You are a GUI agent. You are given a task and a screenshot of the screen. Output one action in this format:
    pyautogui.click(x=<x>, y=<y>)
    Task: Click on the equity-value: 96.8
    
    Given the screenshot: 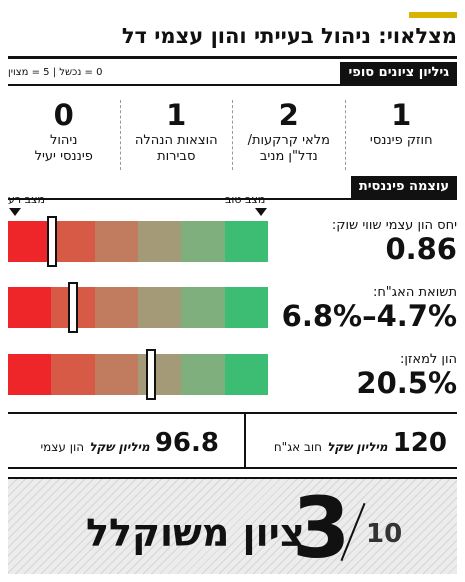 What is the action you would take?
    pyautogui.click(x=186, y=443)
    